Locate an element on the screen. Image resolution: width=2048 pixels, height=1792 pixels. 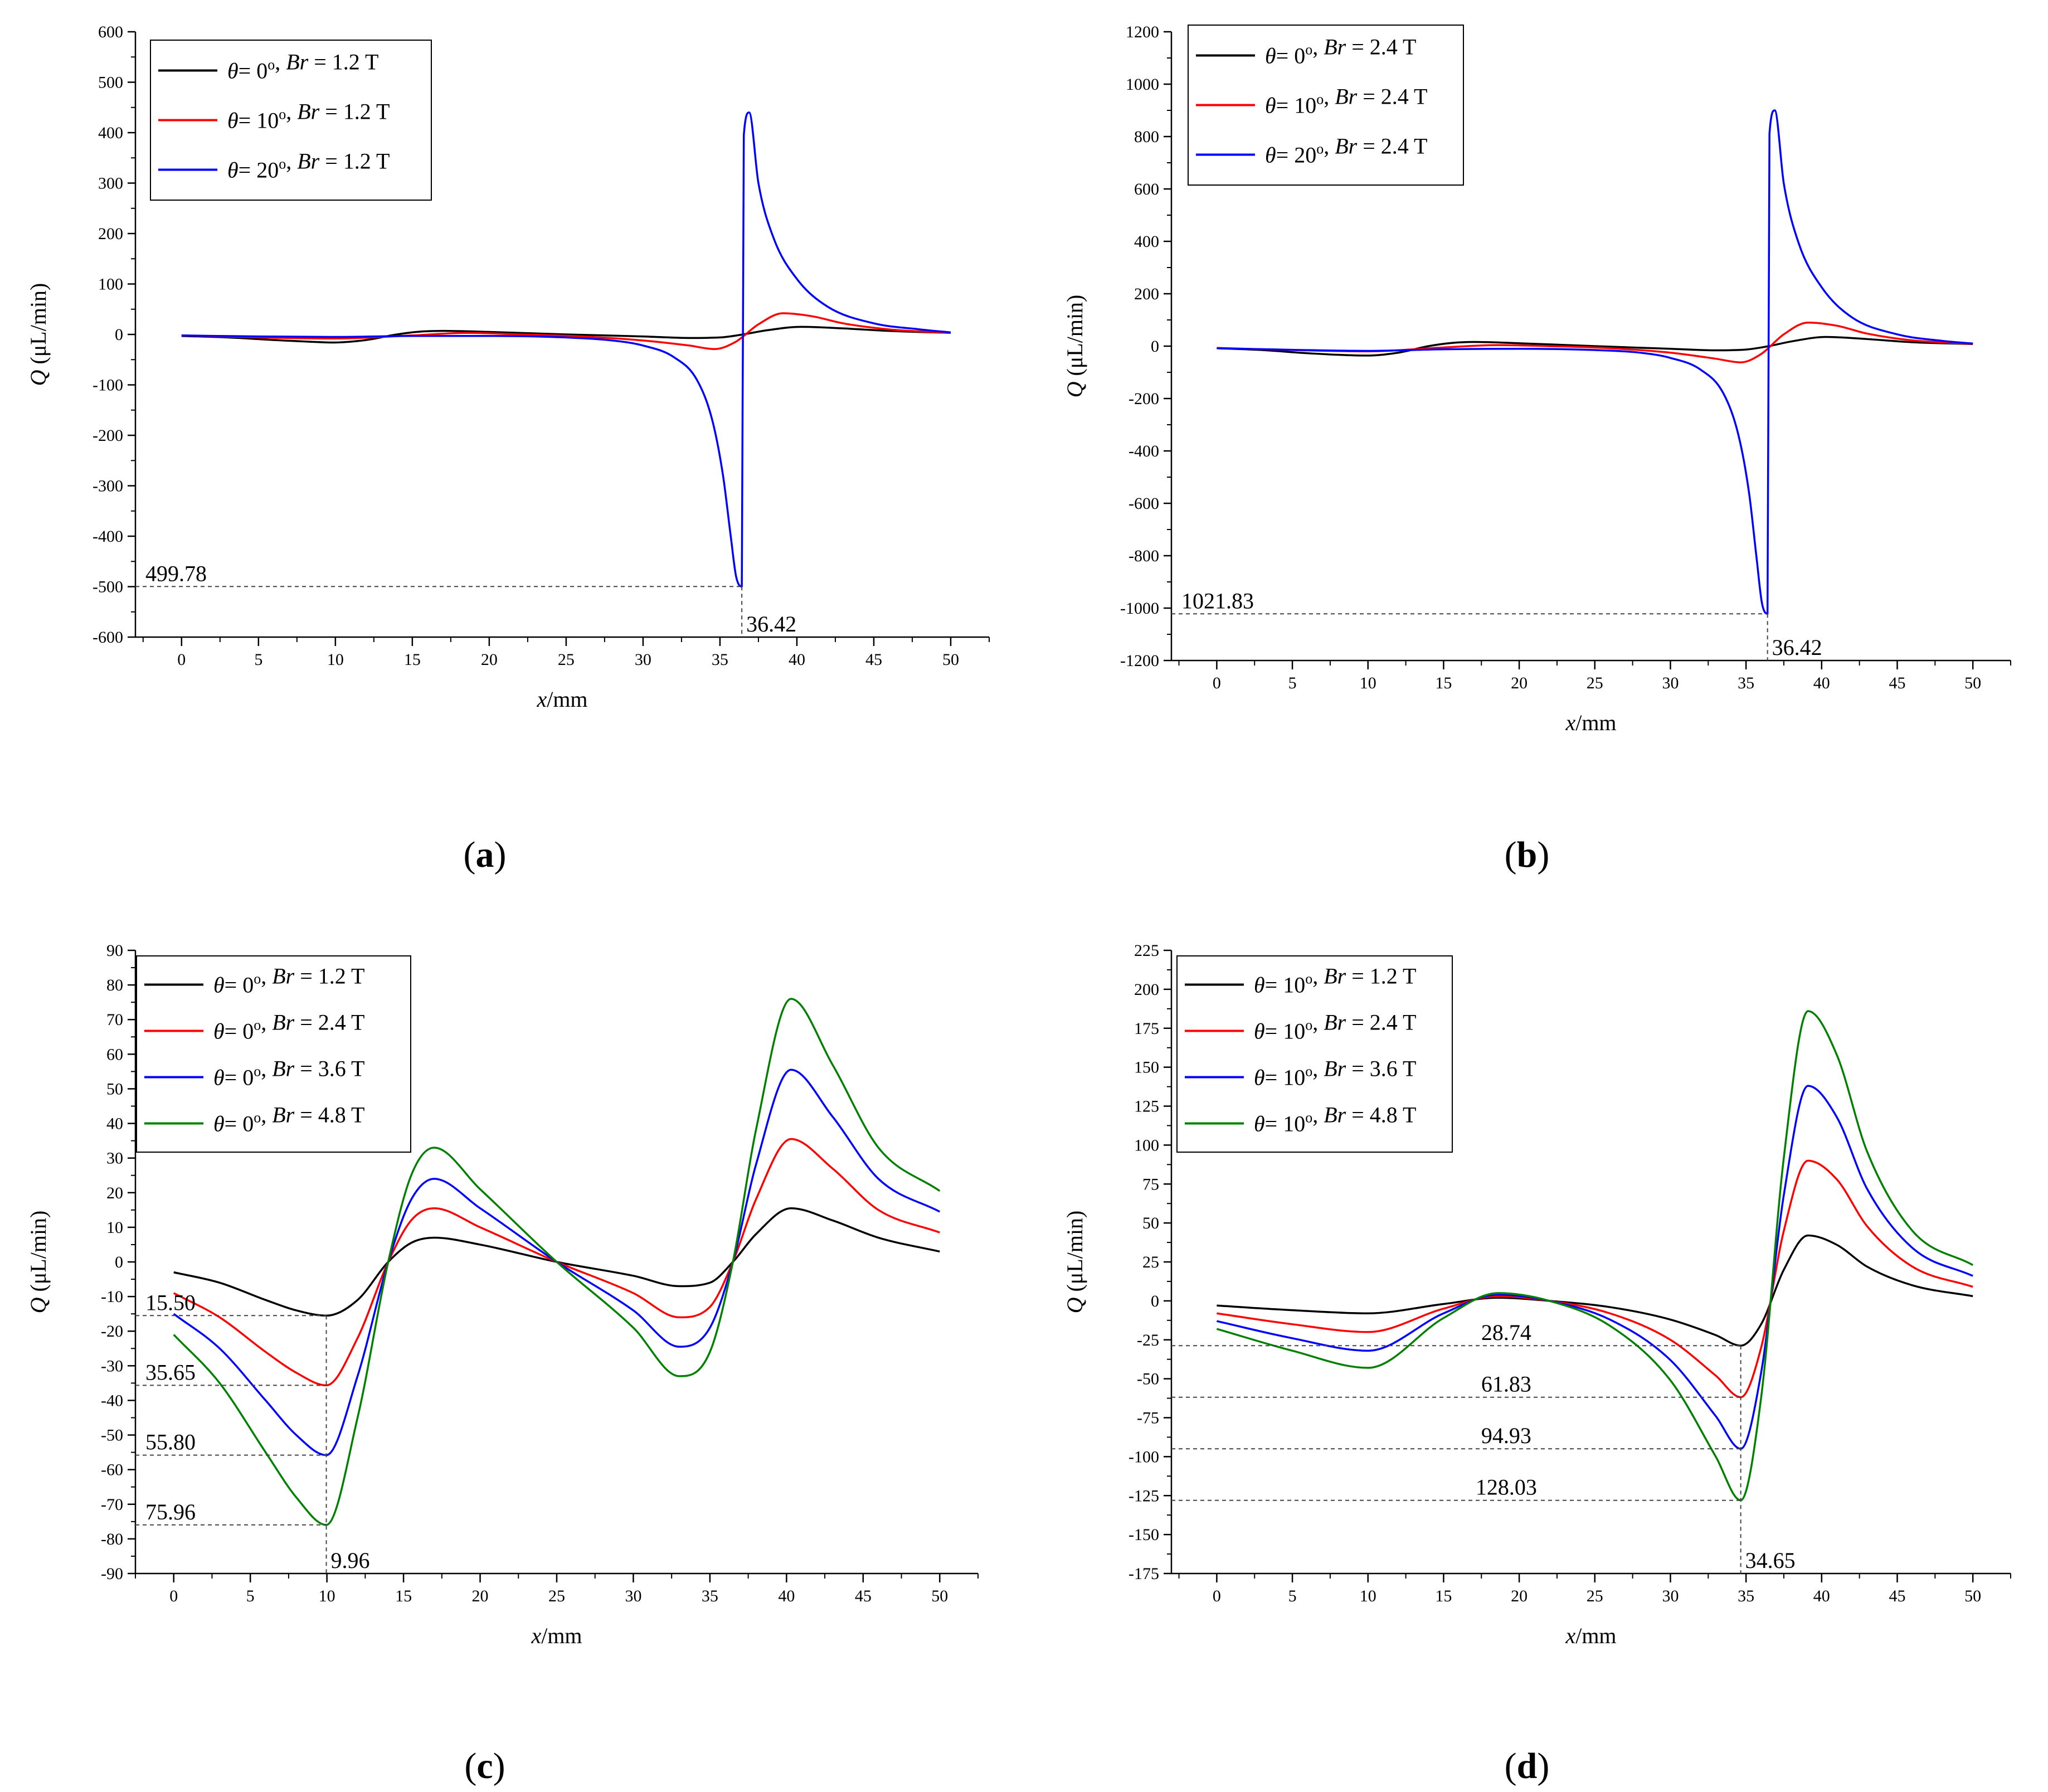
panel-label: (c) is located at coordinates (484, 1766).